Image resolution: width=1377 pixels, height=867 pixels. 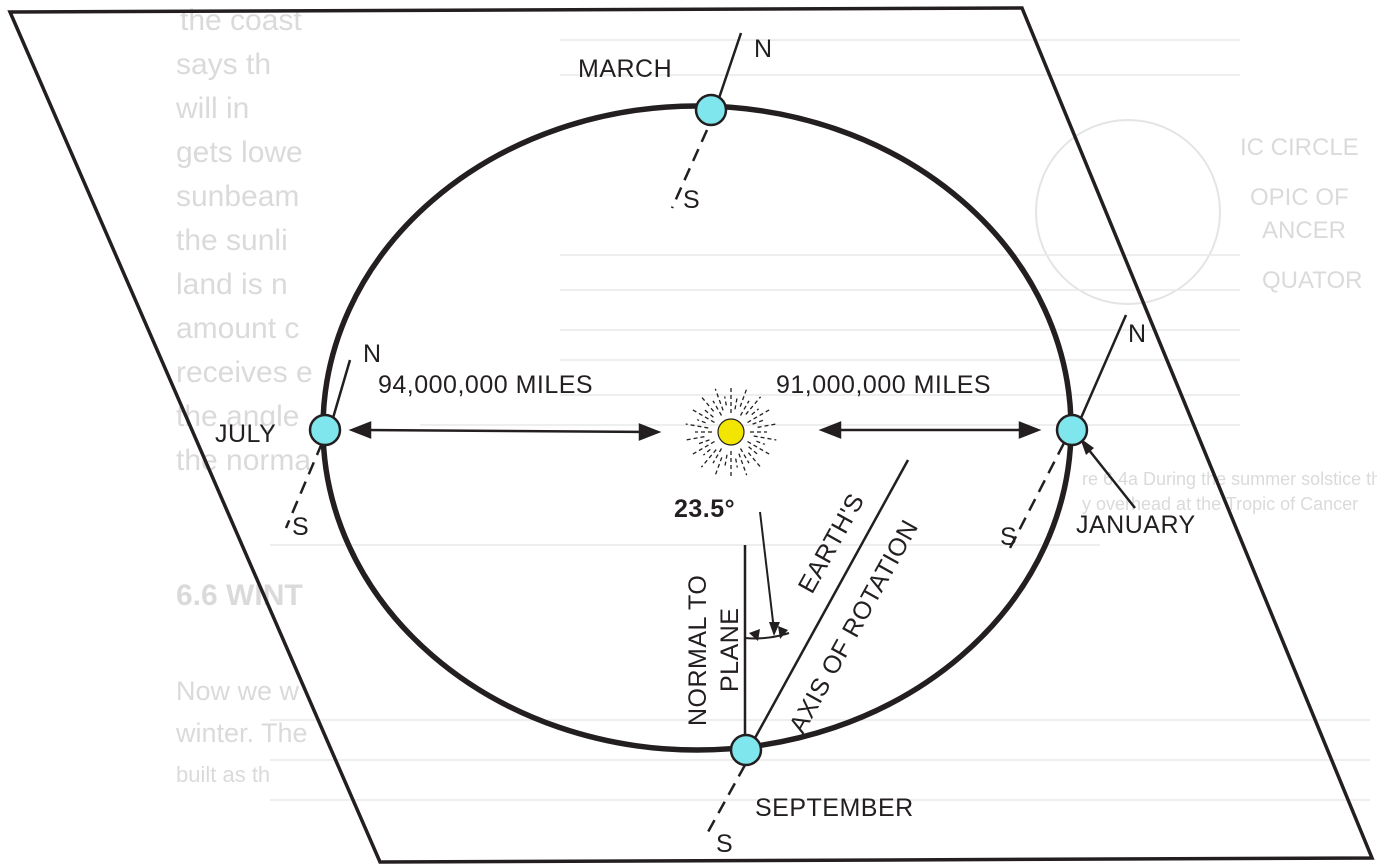 What do you see at coordinates (691, 200) in the screenshot?
I see `march-south-label: S` at bounding box center [691, 200].